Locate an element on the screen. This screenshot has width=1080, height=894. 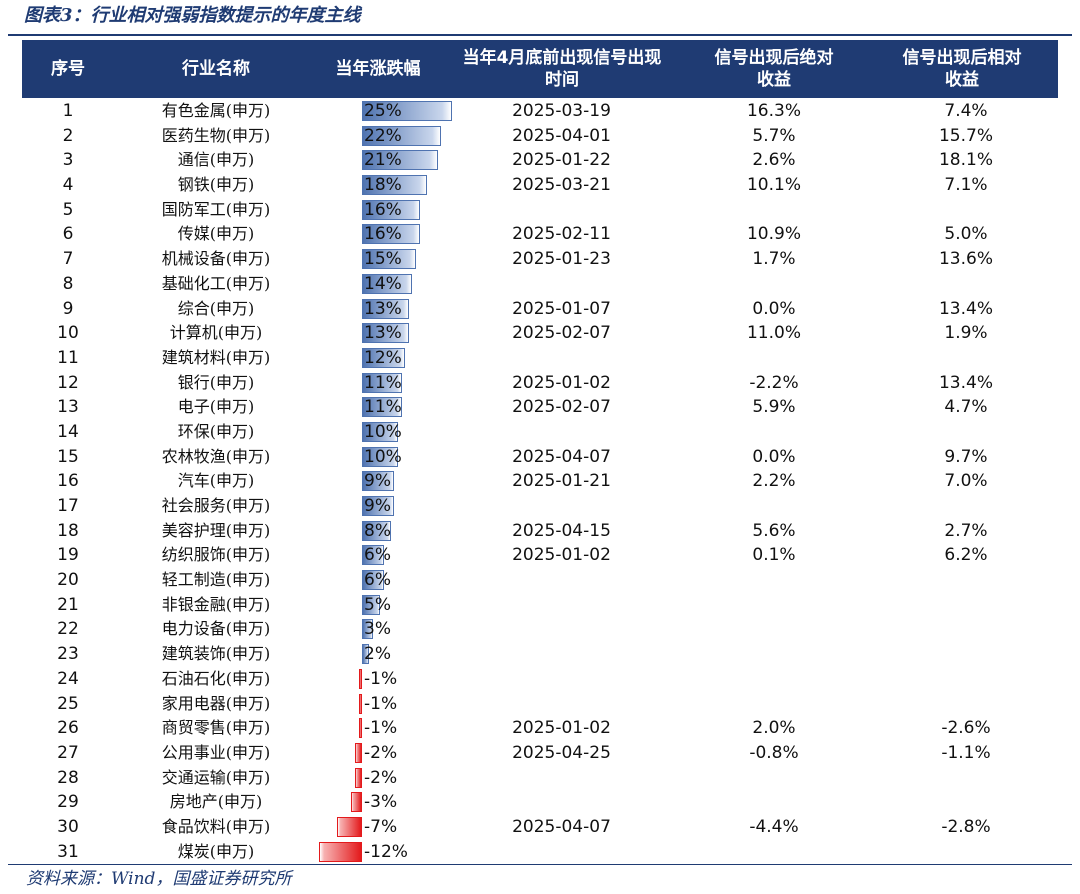
industry-name: 非银金融(申万) is located at coordinates (216, 604).